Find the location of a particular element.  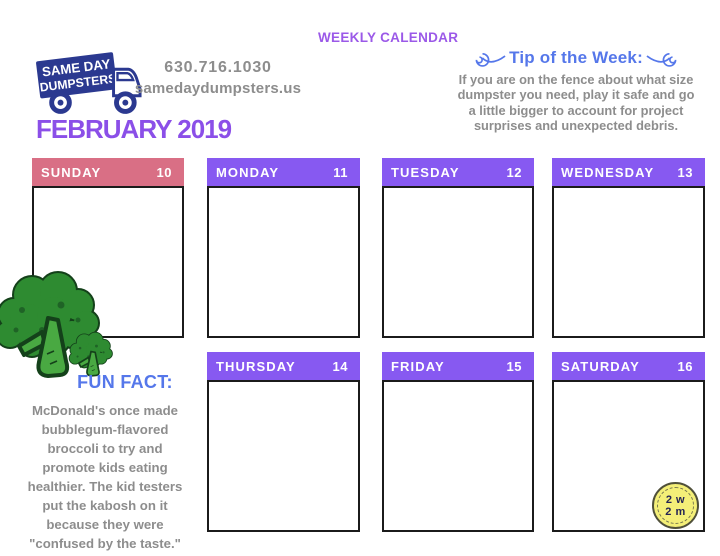

fun-fact-line: McDonald's once made is located at coordinates (105, 410).